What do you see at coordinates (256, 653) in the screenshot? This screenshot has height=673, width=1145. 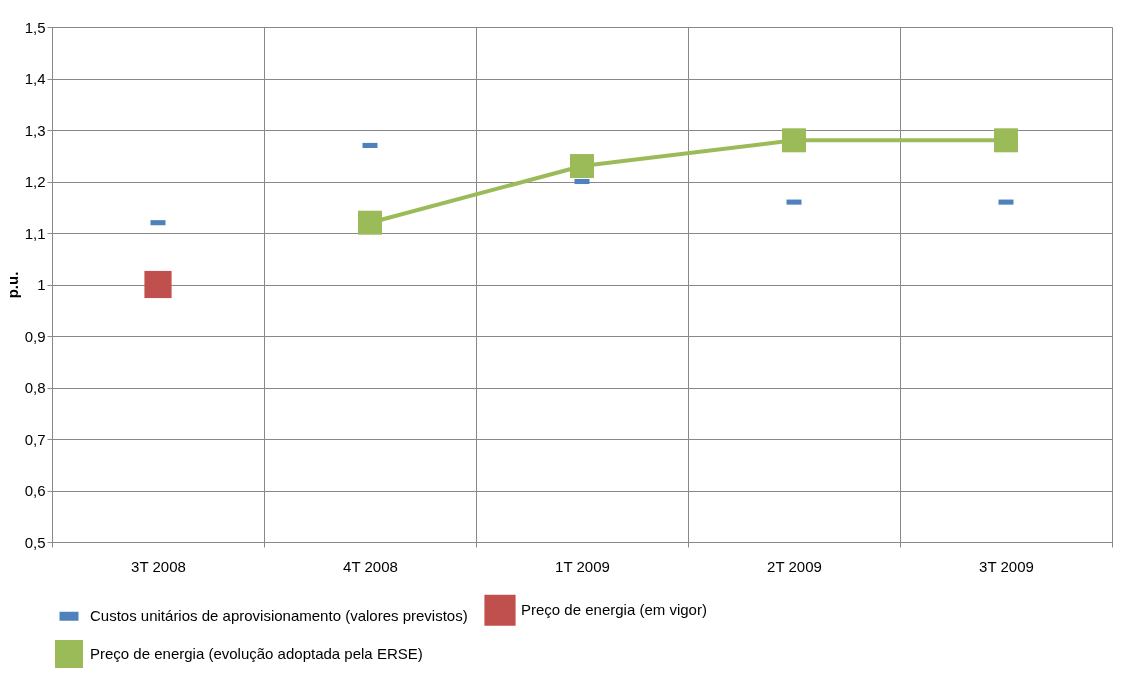 I see `legend-label: Preço de energia (evolução adoptada pela ERSE)` at bounding box center [256, 653].